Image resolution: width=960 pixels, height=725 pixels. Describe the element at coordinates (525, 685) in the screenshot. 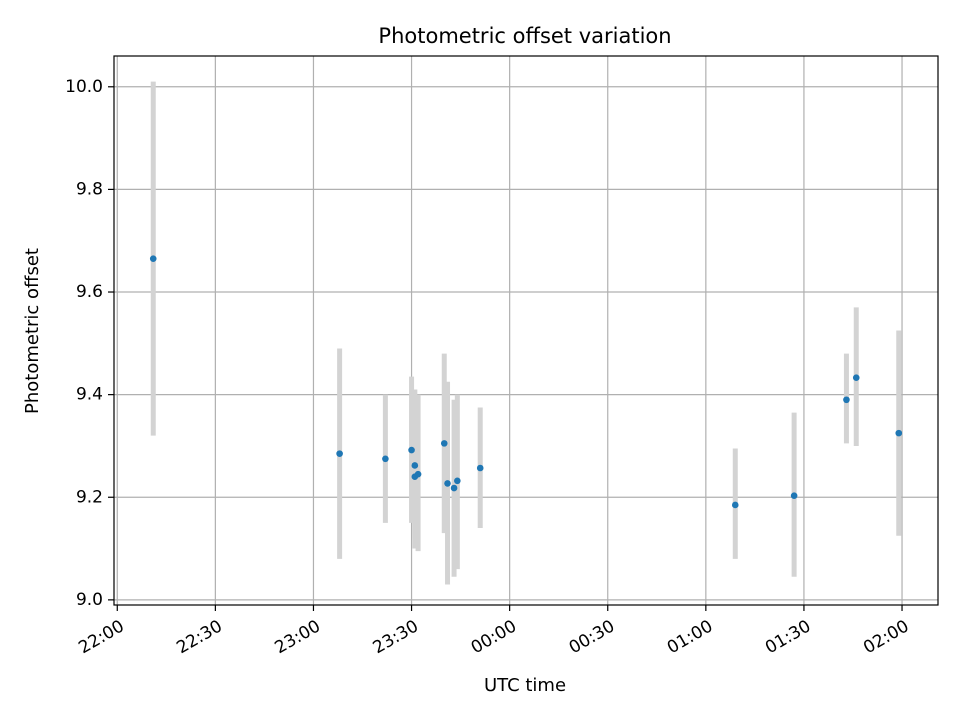

I see `x-axis-label: UTC time` at that location.